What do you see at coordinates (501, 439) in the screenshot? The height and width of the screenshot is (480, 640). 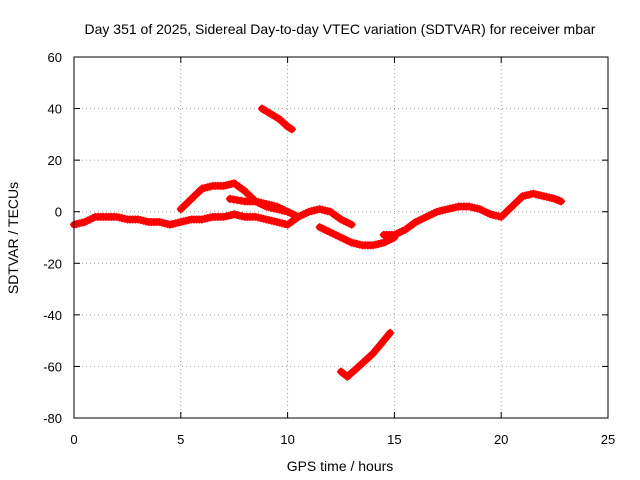 I see `x-tick-label: 20` at bounding box center [501, 439].